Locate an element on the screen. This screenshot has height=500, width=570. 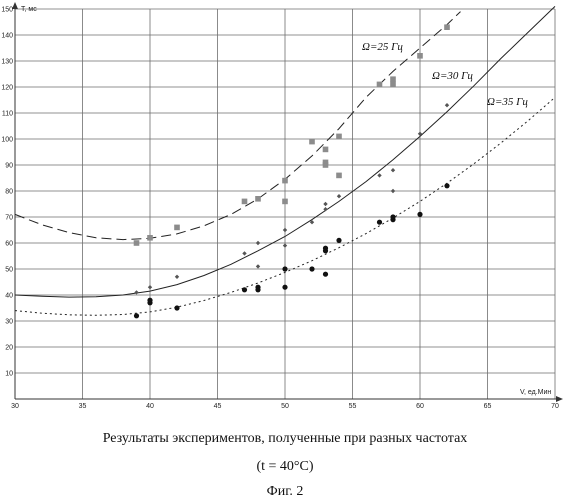
figure-condition: (t = 40°C) is located at coordinates (285, 467).